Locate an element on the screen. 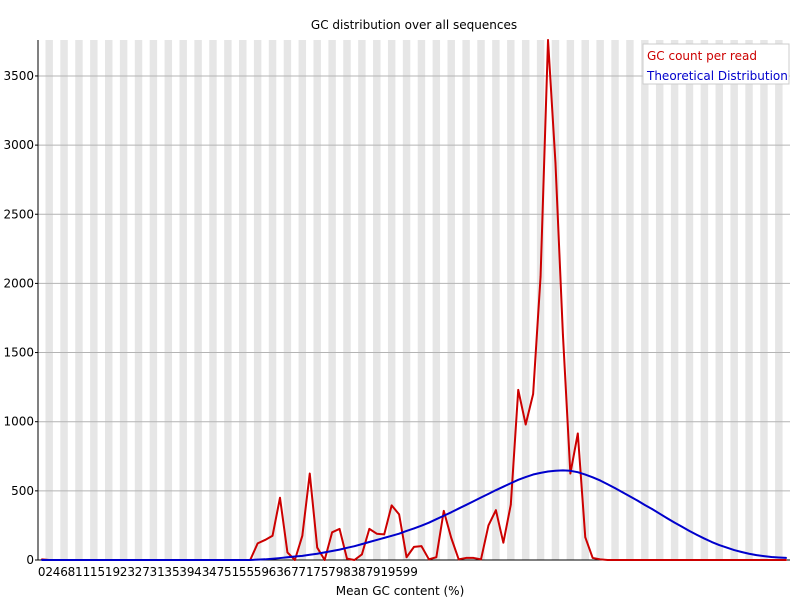  x-tick-label: 71 is located at coordinates (305, 572).